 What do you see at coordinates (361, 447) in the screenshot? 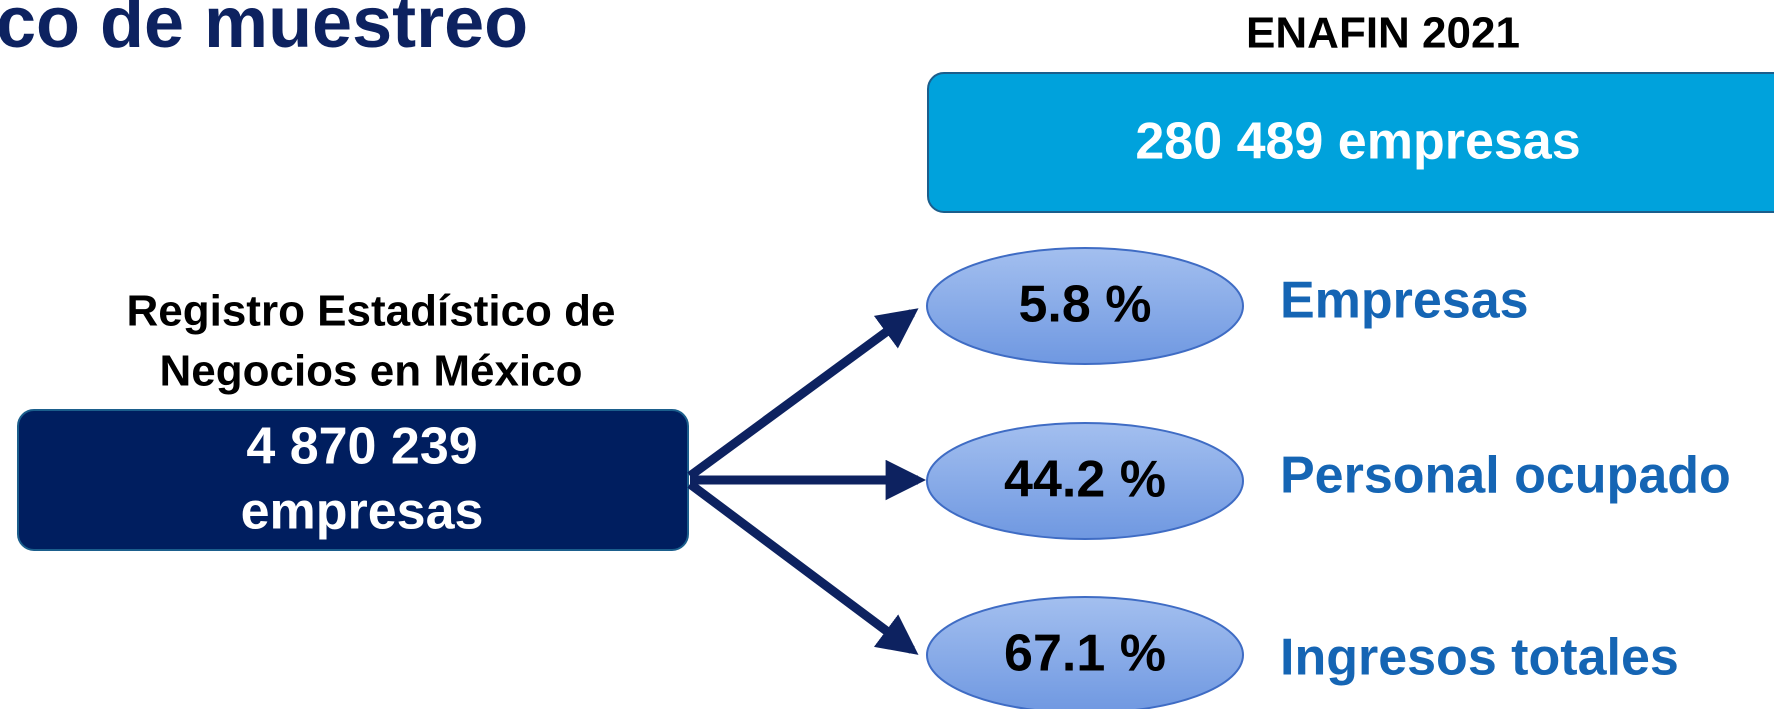
I see `source-count: 4 870 239` at bounding box center [361, 447].